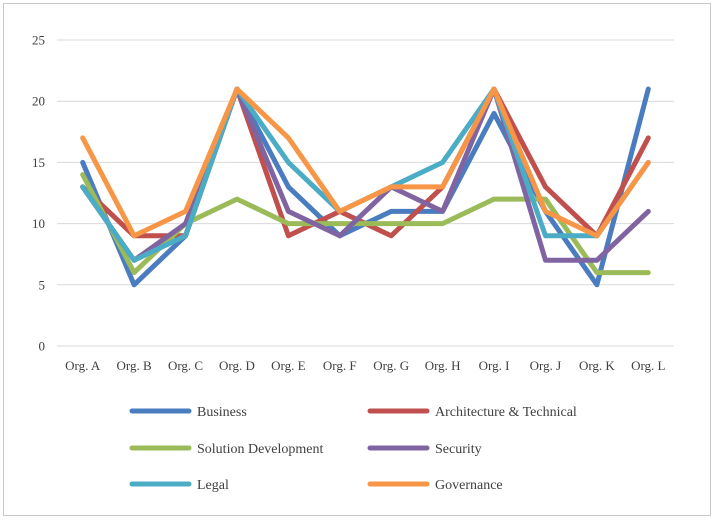 The image size is (716, 522). What do you see at coordinates (222, 412) in the screenshot?
I see `legend-label: Business` at bounding box center [222, 412].